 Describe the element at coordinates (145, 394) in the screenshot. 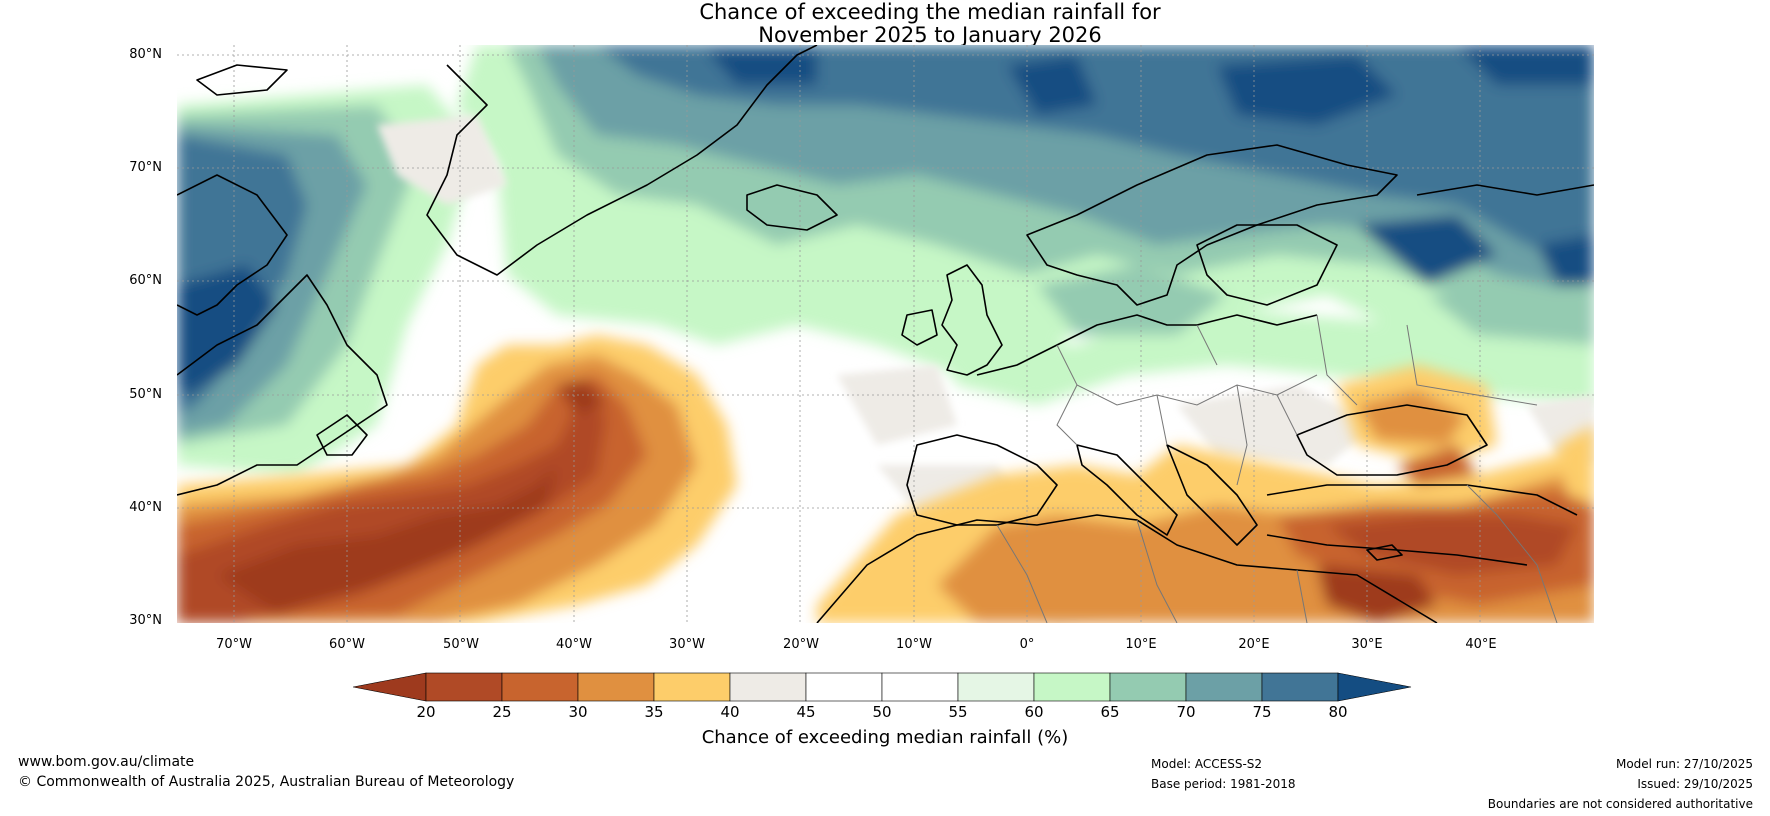

I see `lat-label-50n: 50°N` at that location.